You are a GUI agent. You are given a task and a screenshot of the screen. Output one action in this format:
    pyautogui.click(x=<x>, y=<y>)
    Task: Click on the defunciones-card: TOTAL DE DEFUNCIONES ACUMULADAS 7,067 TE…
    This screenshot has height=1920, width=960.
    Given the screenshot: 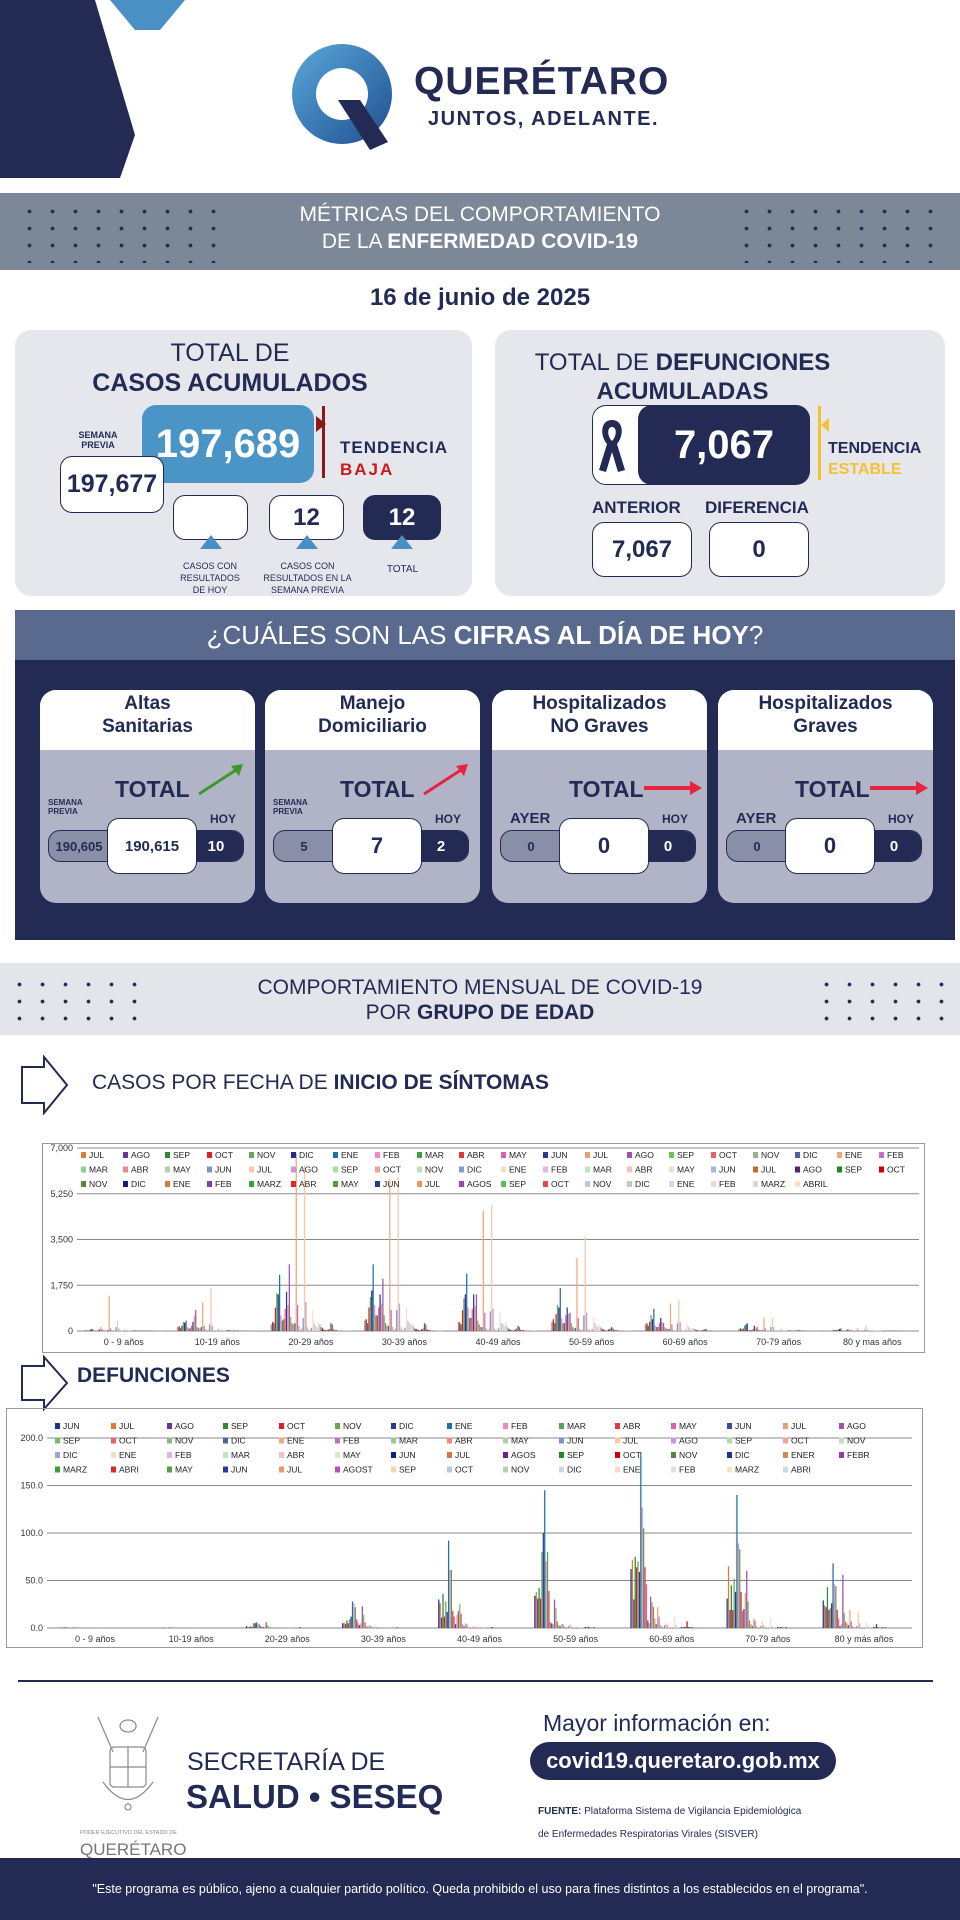 What is the action you would take?
    pyautogui.click(x=720, y=463)
    